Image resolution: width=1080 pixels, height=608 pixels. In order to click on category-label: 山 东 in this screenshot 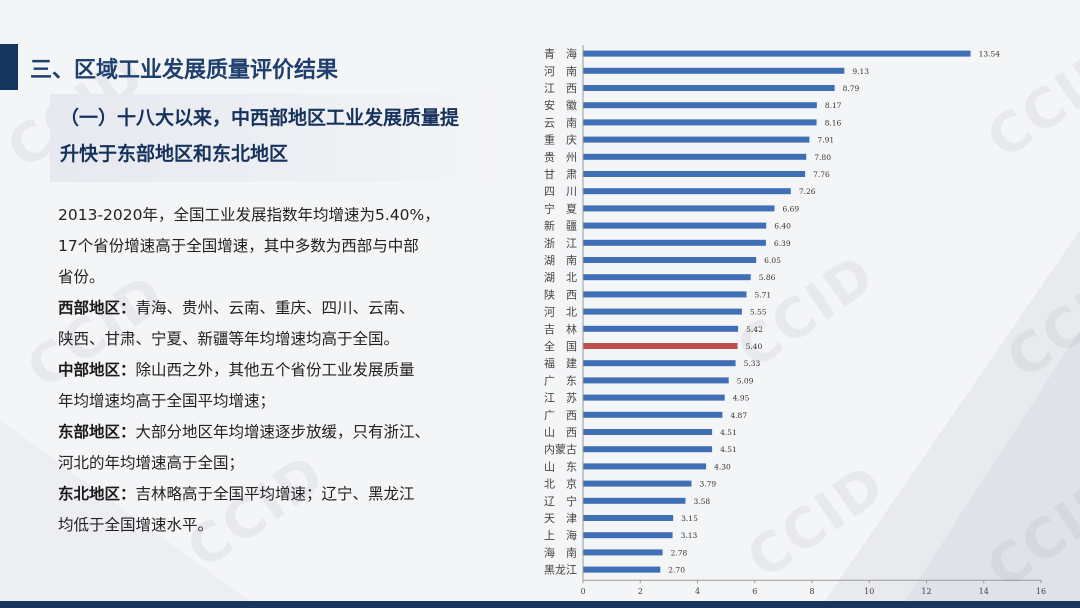, I will do `click(560, 466)`.